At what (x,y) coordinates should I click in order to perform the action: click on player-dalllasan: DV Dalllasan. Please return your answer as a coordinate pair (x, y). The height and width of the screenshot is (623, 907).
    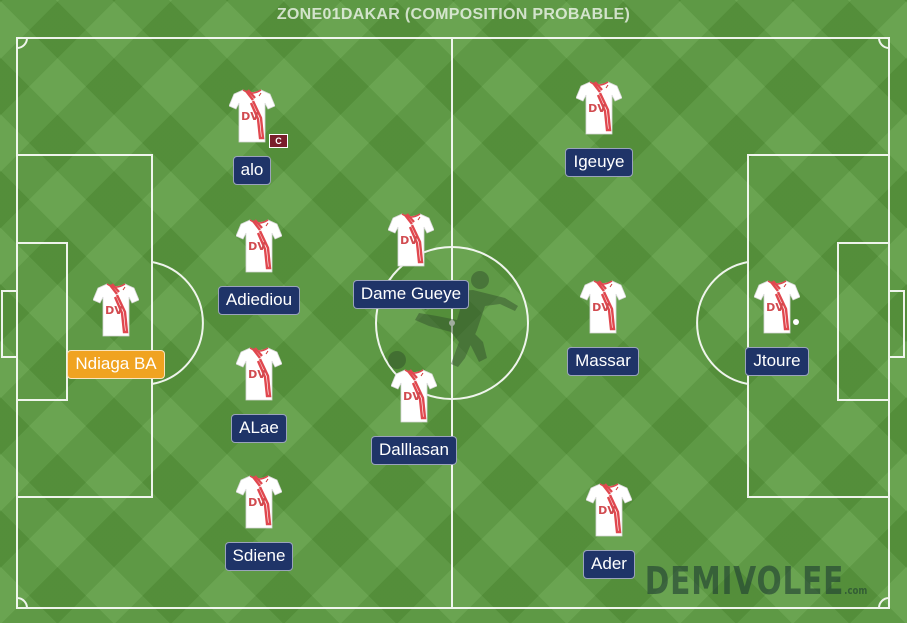
    Looking at the image, I should click on (414, 416).